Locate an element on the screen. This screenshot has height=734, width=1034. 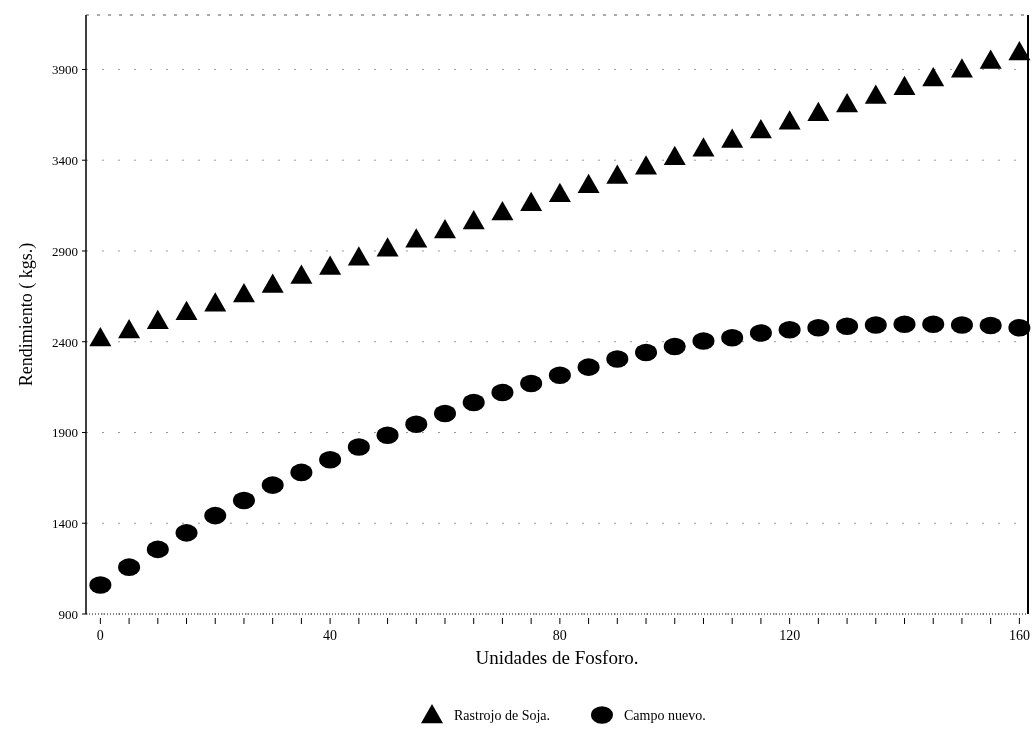
x-tick-label: 160 is located at coordinates (1019, 635).